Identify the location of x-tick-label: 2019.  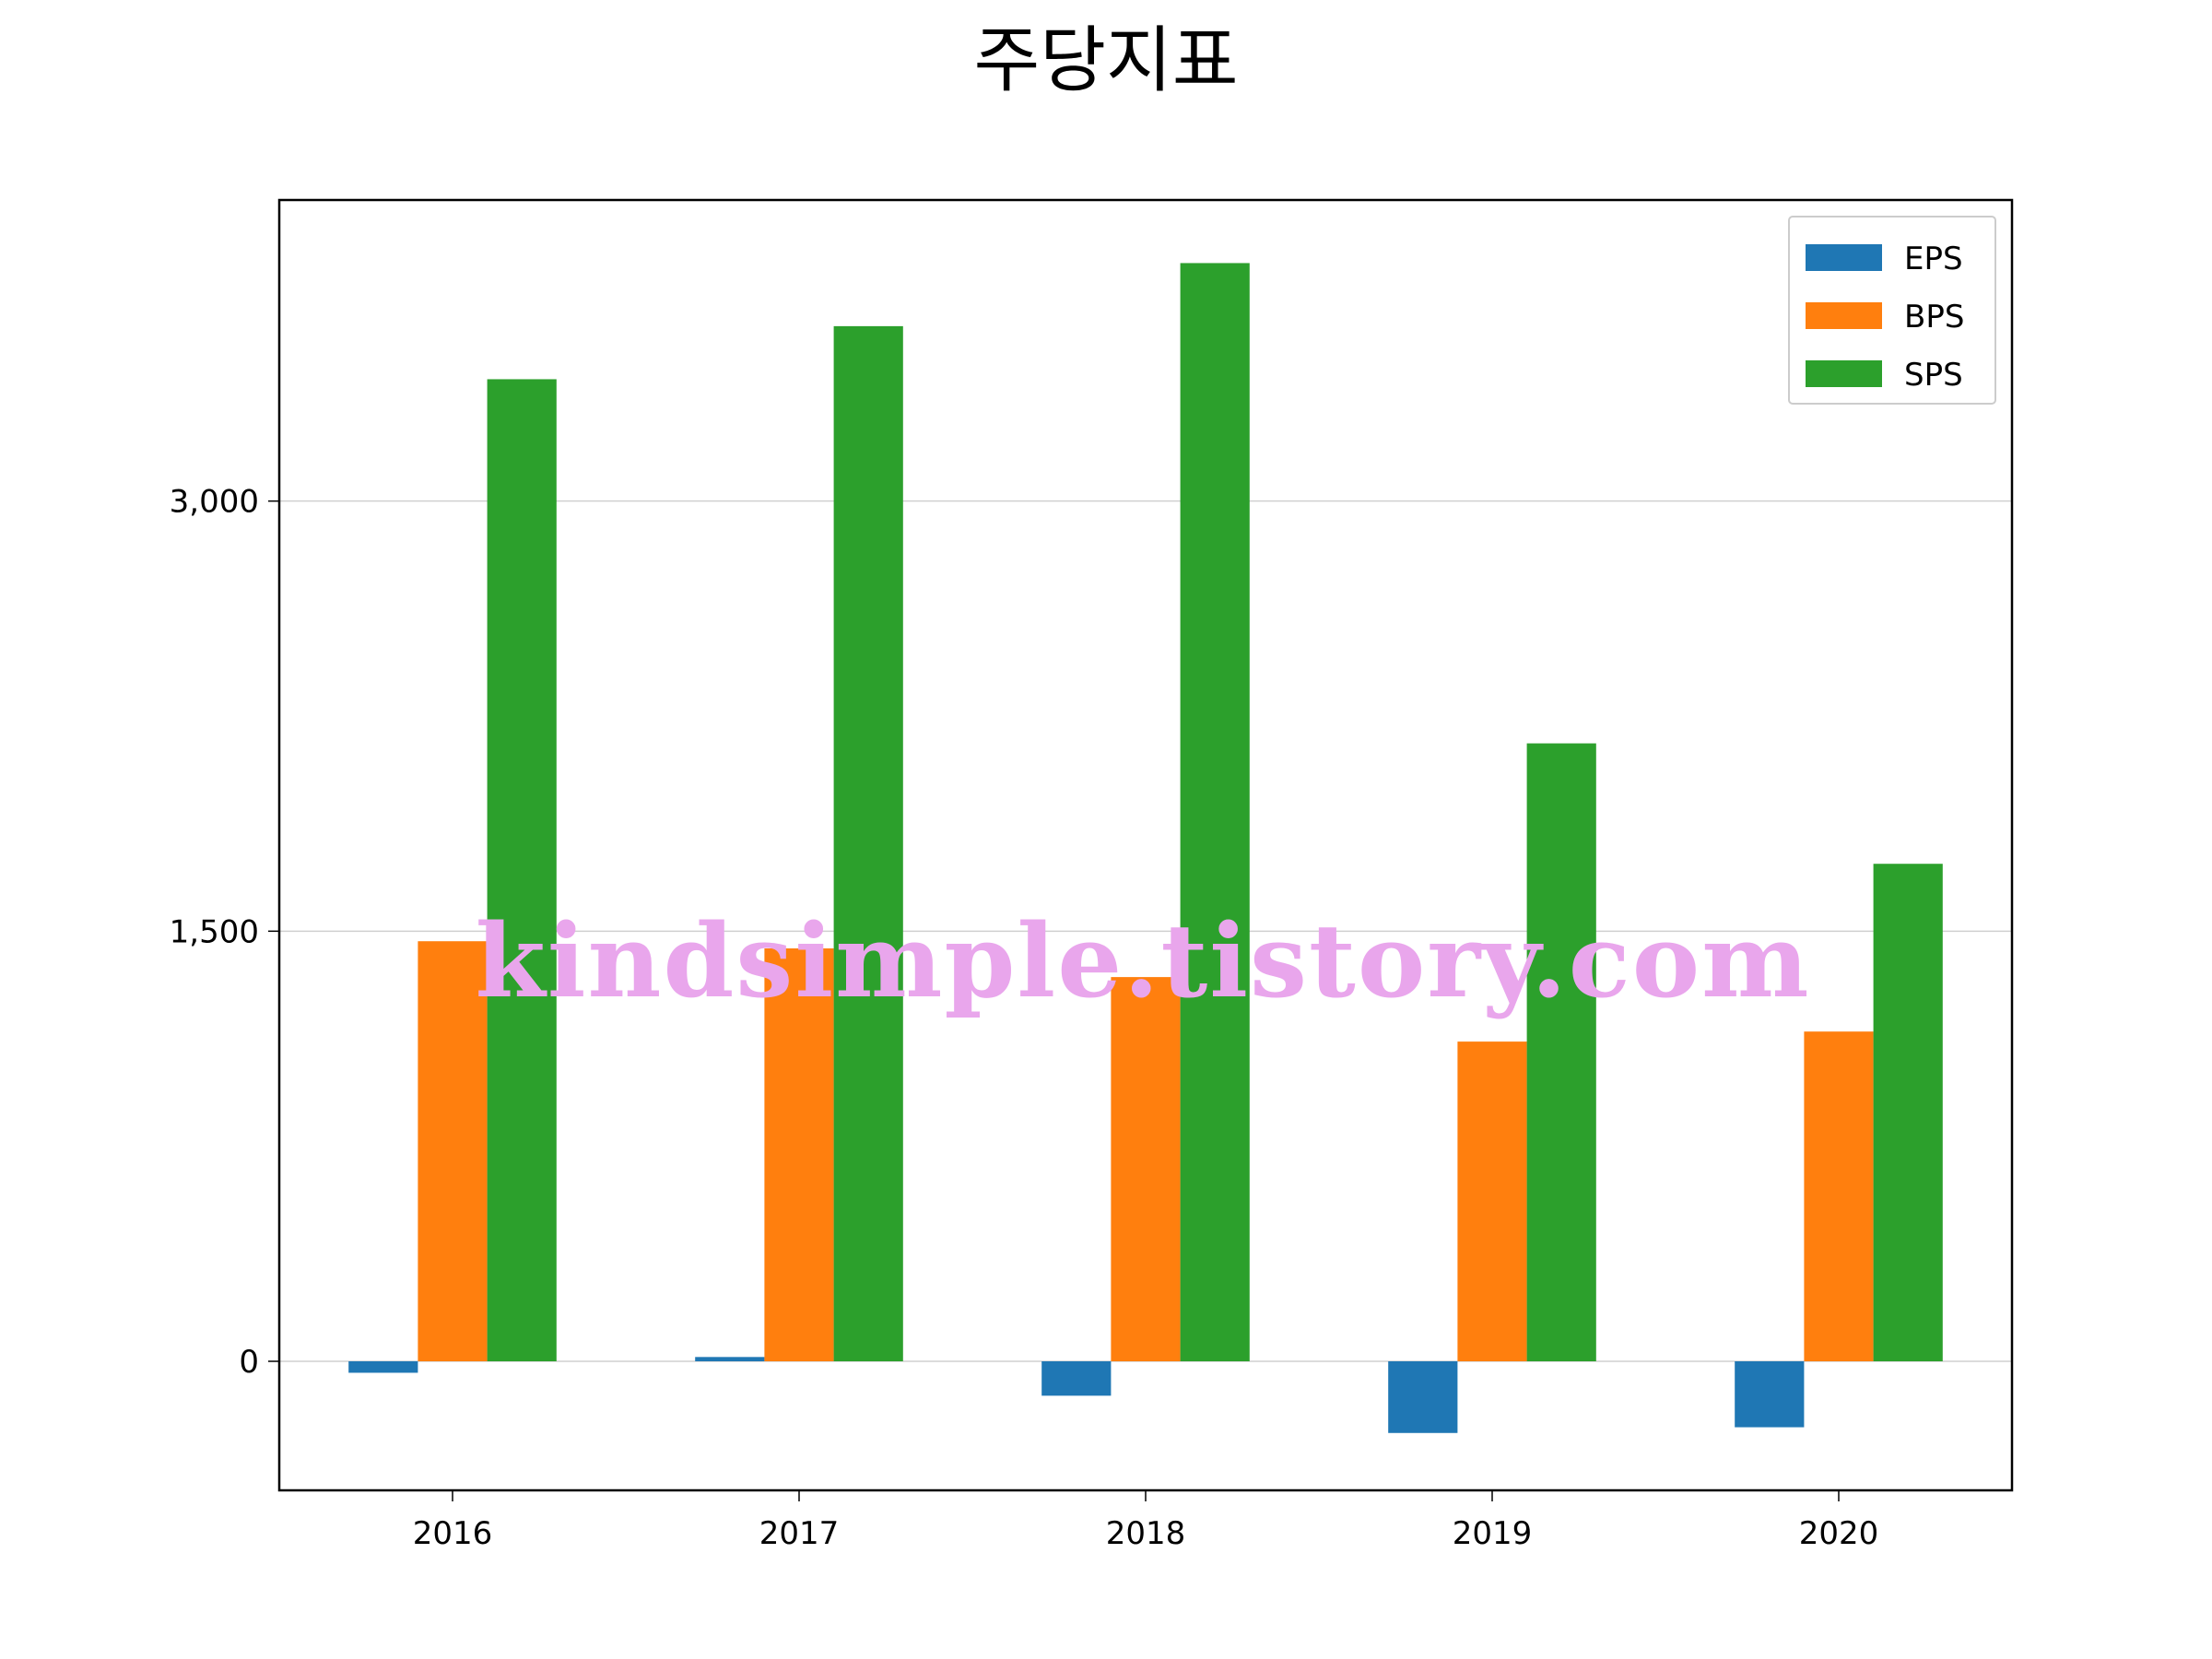
(1493, 1533).